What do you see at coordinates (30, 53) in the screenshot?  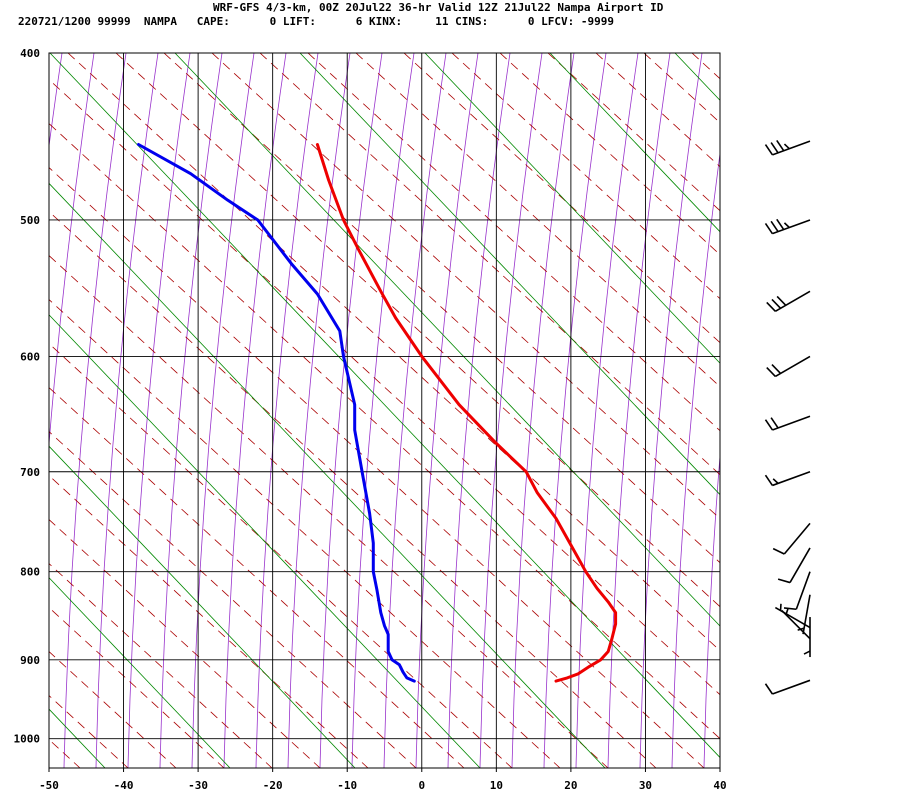 I see `pressure-tick-label: 400` at bounding box center [30, 53].